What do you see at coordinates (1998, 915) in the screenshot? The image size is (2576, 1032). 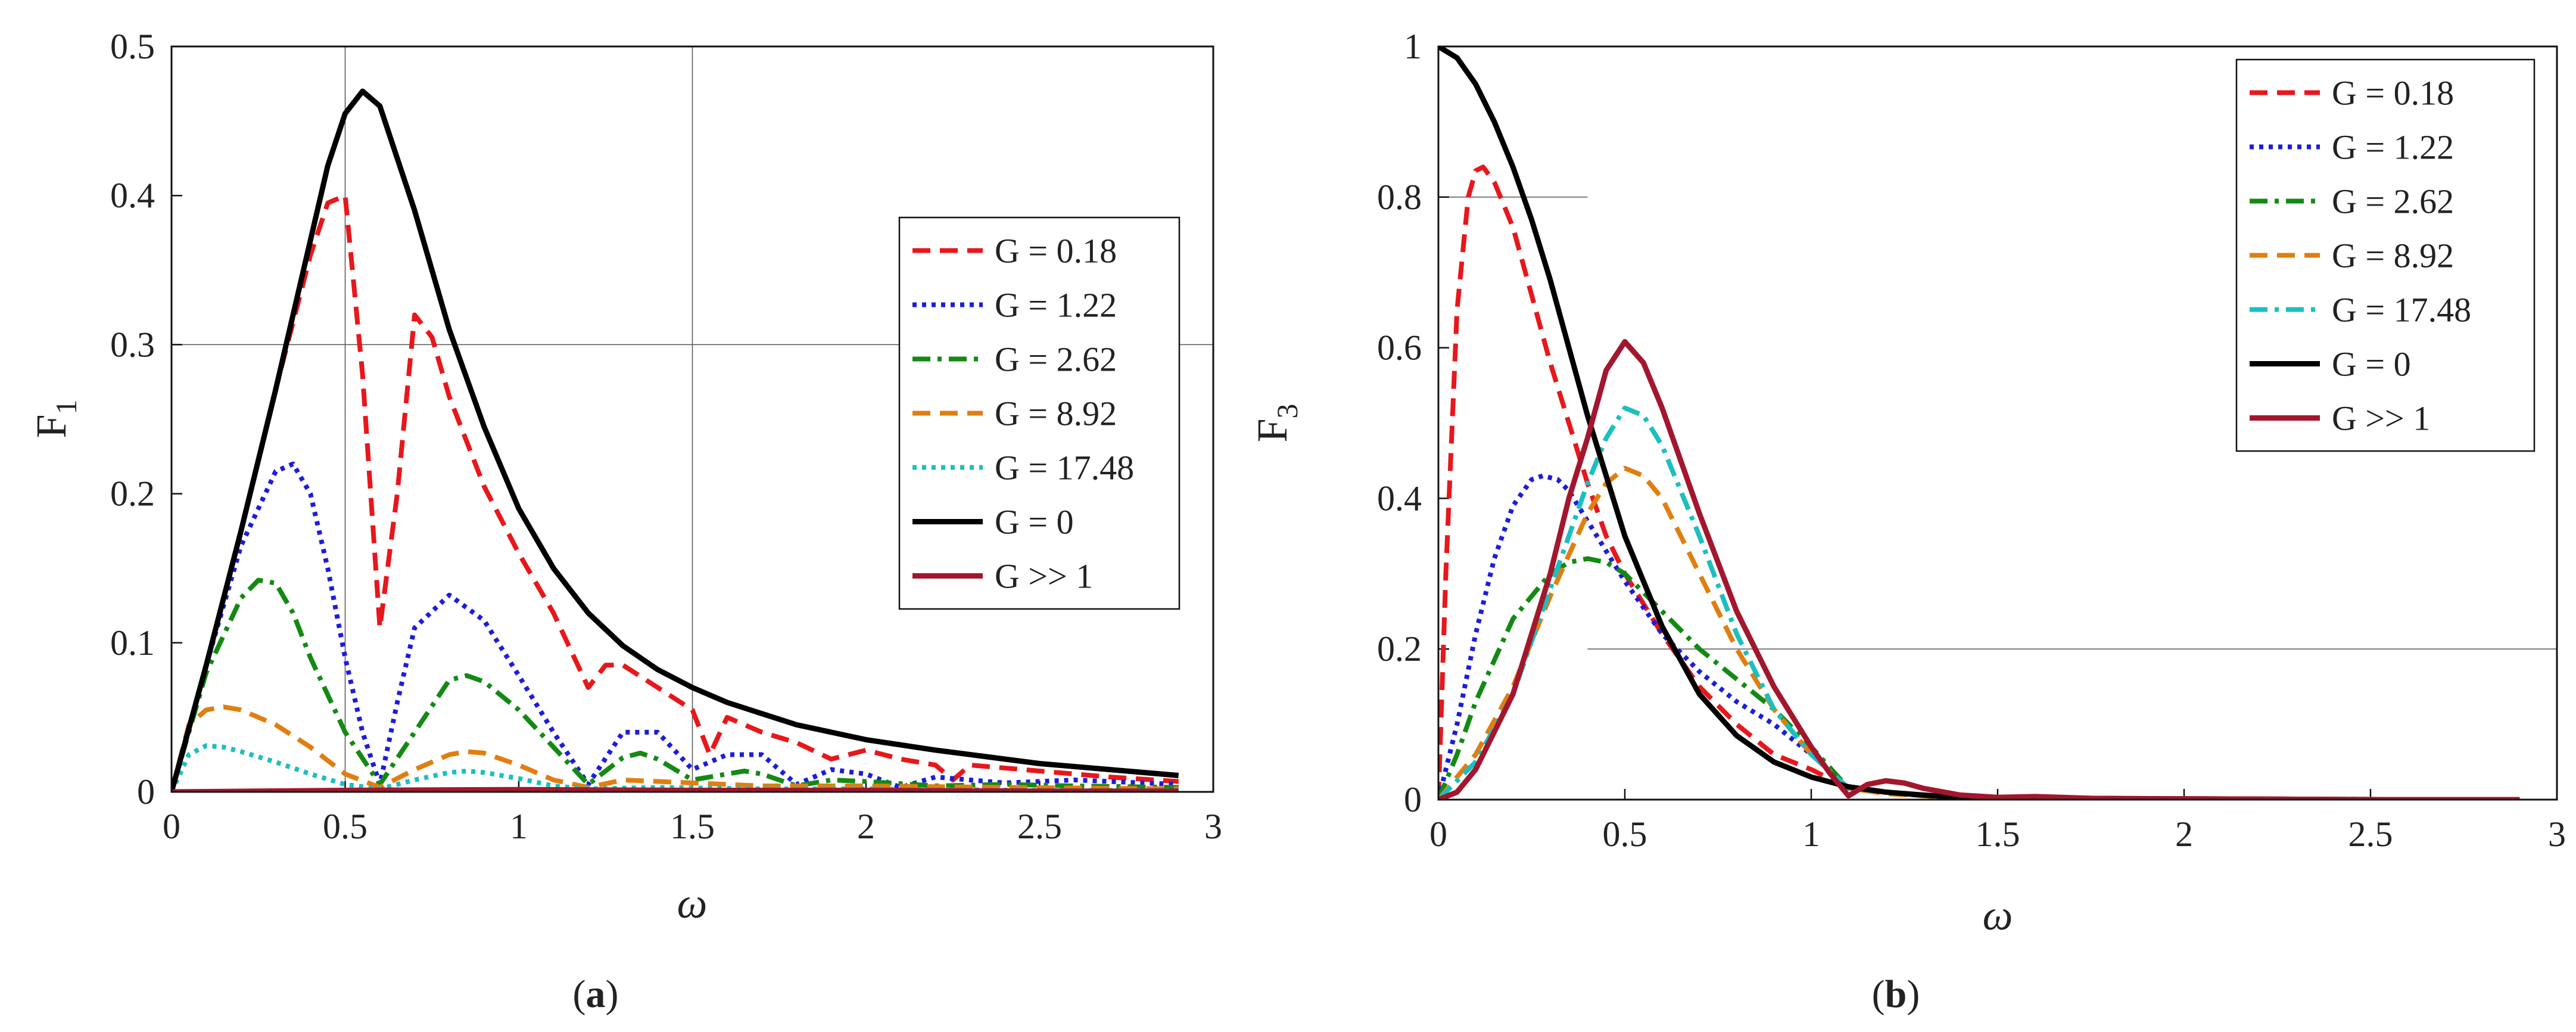 I see `x-axis-label-b: ω` at bounding box center [1998, 915].